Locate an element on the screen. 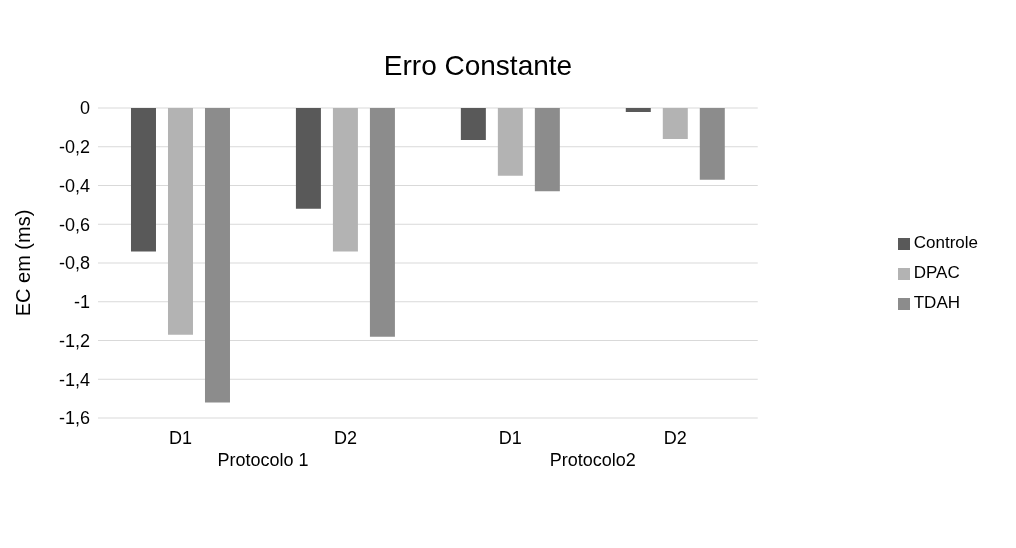 This screenshot has width=1016, height=548. text: Protocolo 1 is located at coordinates (263, 460).